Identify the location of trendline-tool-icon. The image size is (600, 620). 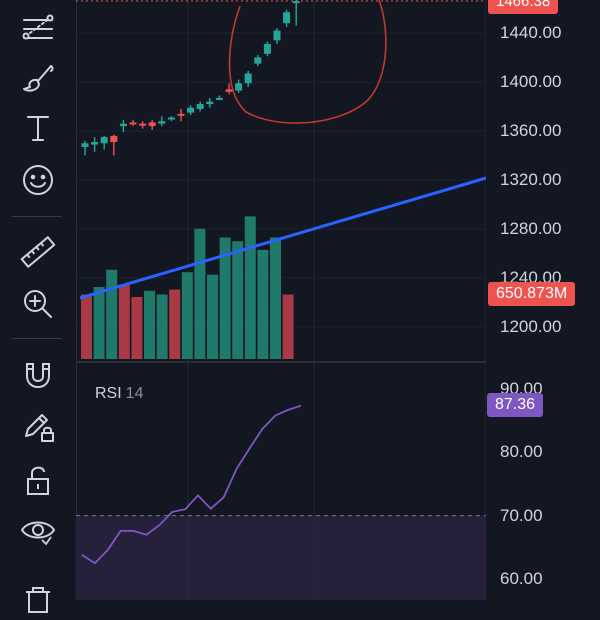
(38, 28).